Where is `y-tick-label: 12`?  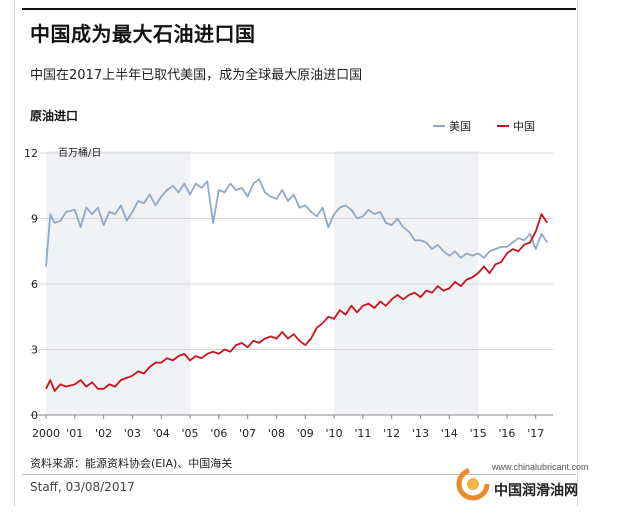
y-tick-label: 12 is located at coordinates (31, 153).